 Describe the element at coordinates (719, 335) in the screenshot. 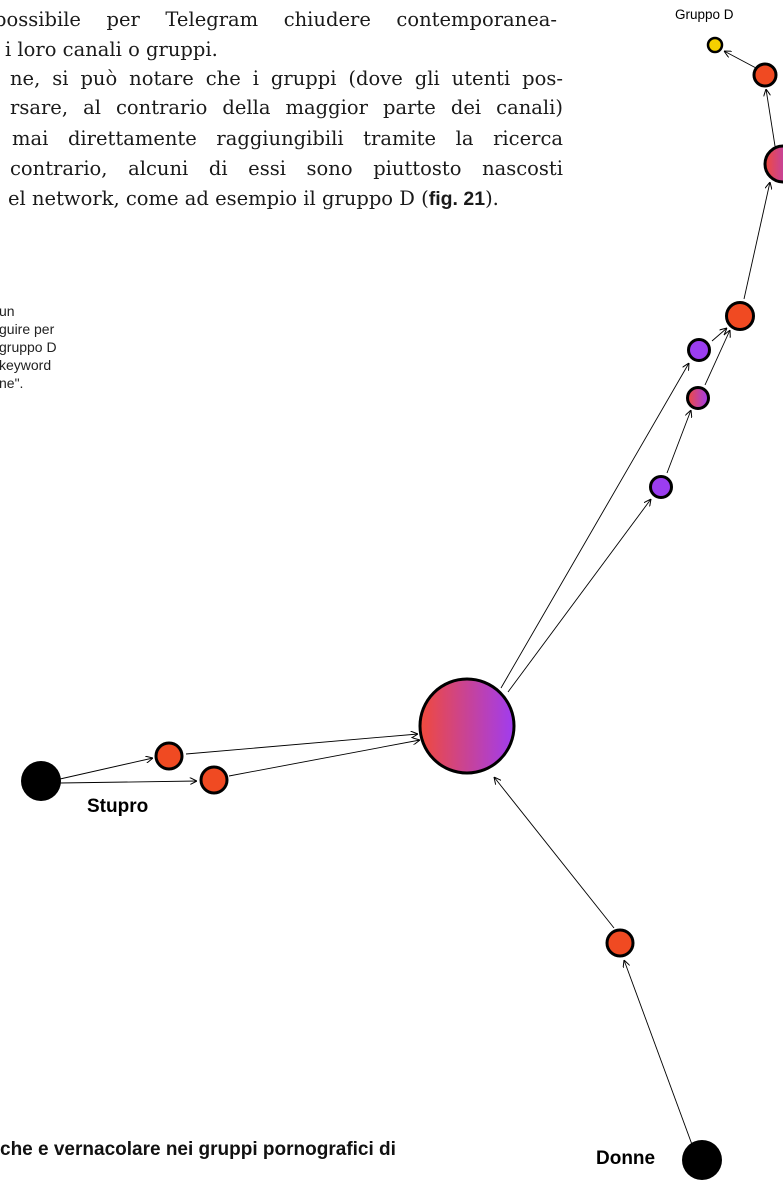

I see `edge-purple-1-to-orange-mid` at that location.